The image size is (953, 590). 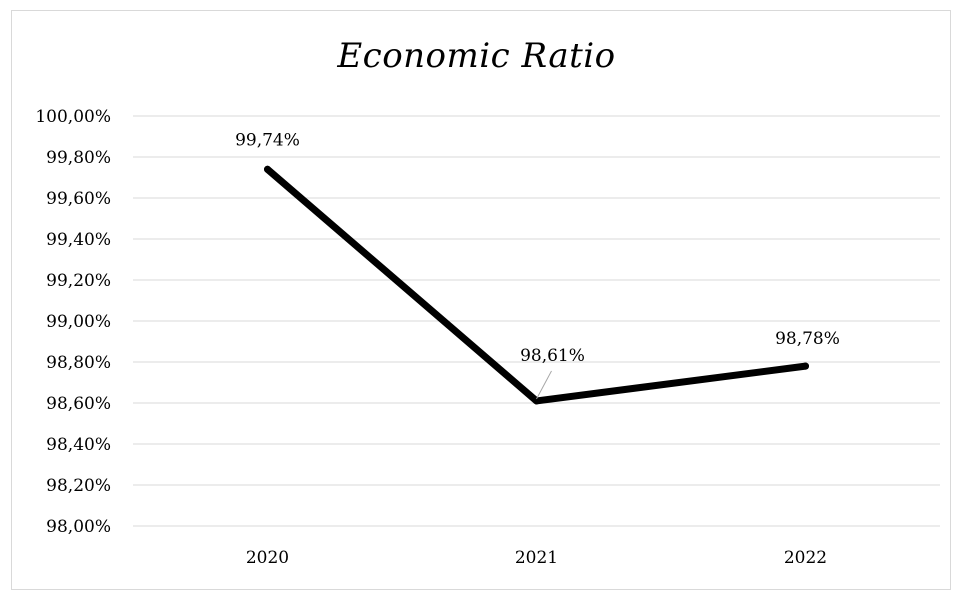 I want to click on y-tick-label: 98,00%, so click(x=78, y=527).